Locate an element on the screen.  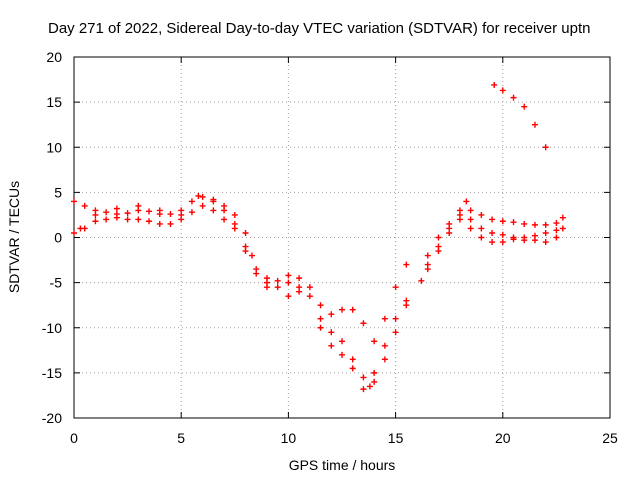
y-tick-label: 20 is located at coordinates (54, 57).